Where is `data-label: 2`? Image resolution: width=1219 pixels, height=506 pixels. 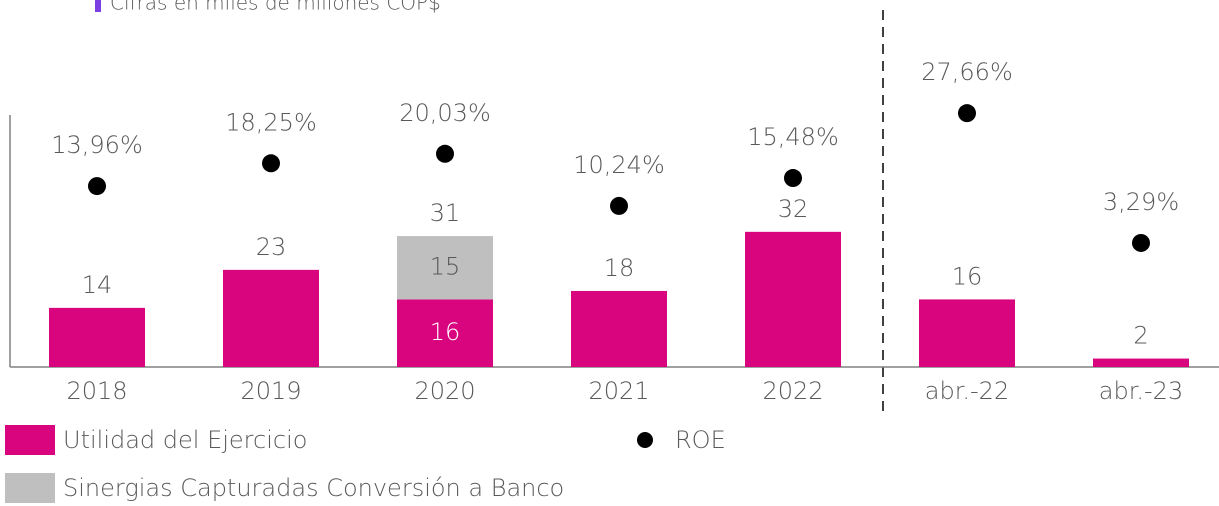
data-label: 2 is located at coordinates (1140, 336).